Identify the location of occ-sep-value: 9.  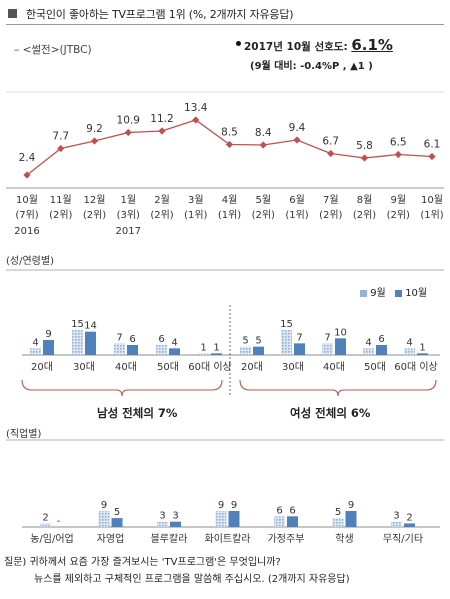
(104, 505).